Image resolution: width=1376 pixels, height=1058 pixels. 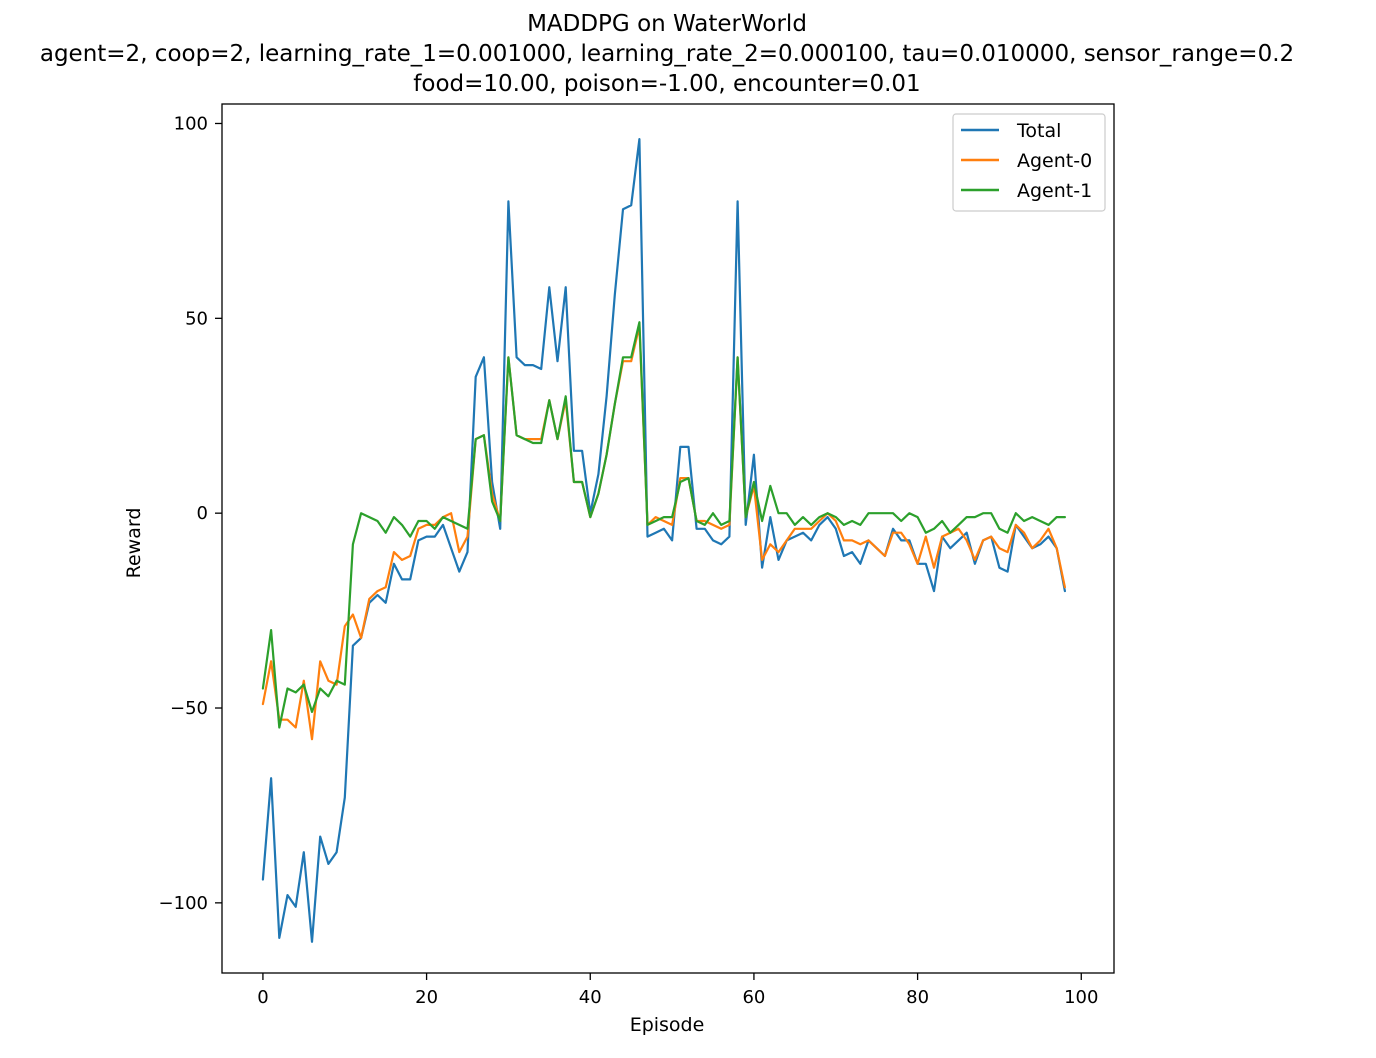 I want to click on legend: Total Agent-0 Agent-1, so click(x=1029, y=162).